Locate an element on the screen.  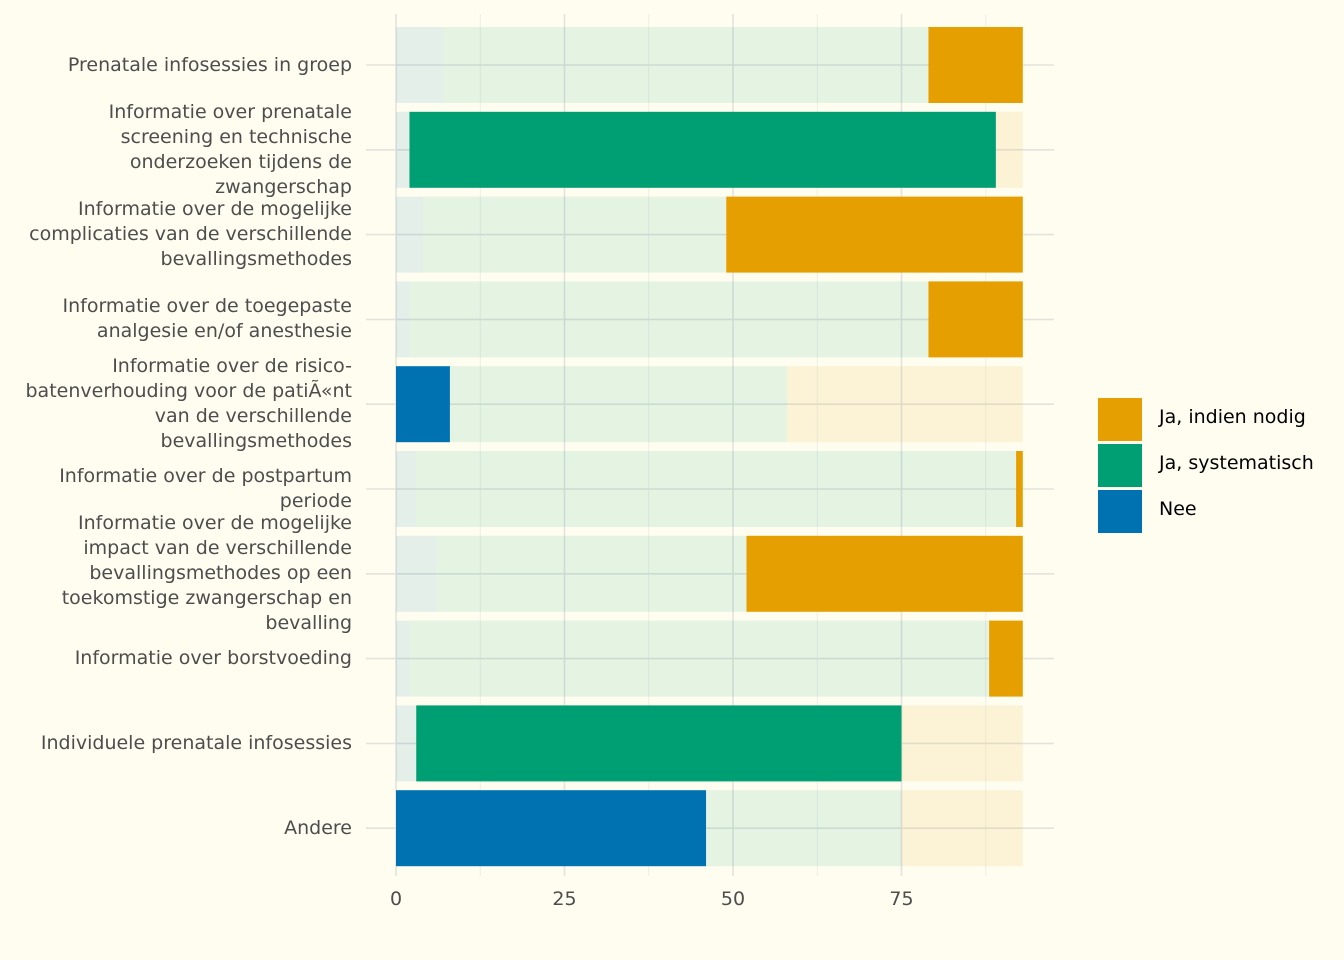
category-label: Andere is located at coordinates (318, 827).